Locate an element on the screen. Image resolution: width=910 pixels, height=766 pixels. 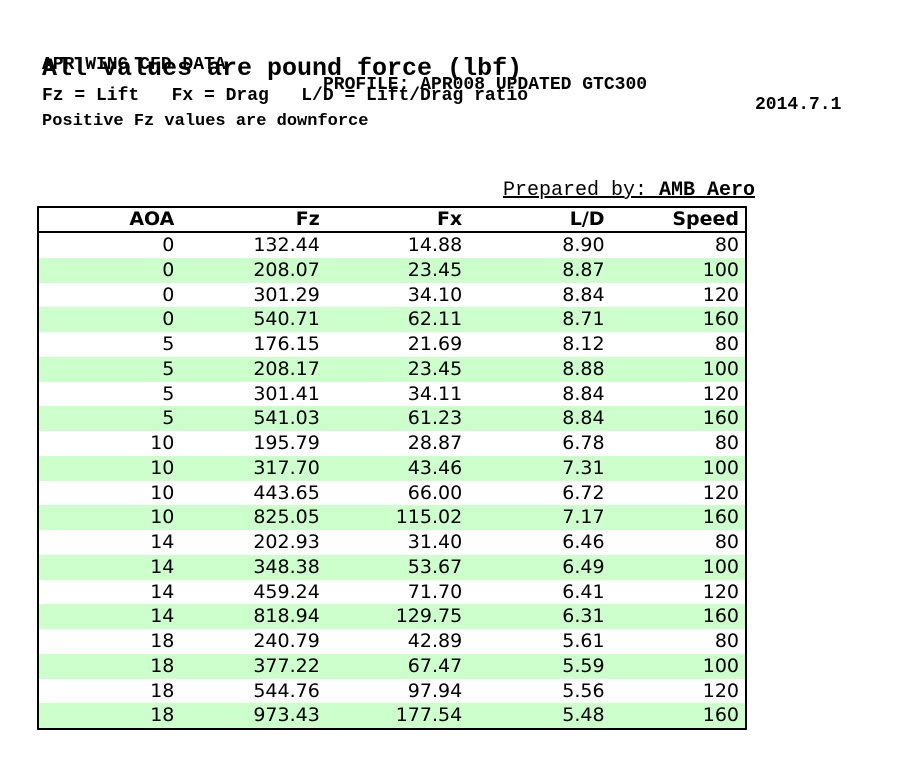
note-line: Positive Fz values are downforce is located at coordinates (205, 121).